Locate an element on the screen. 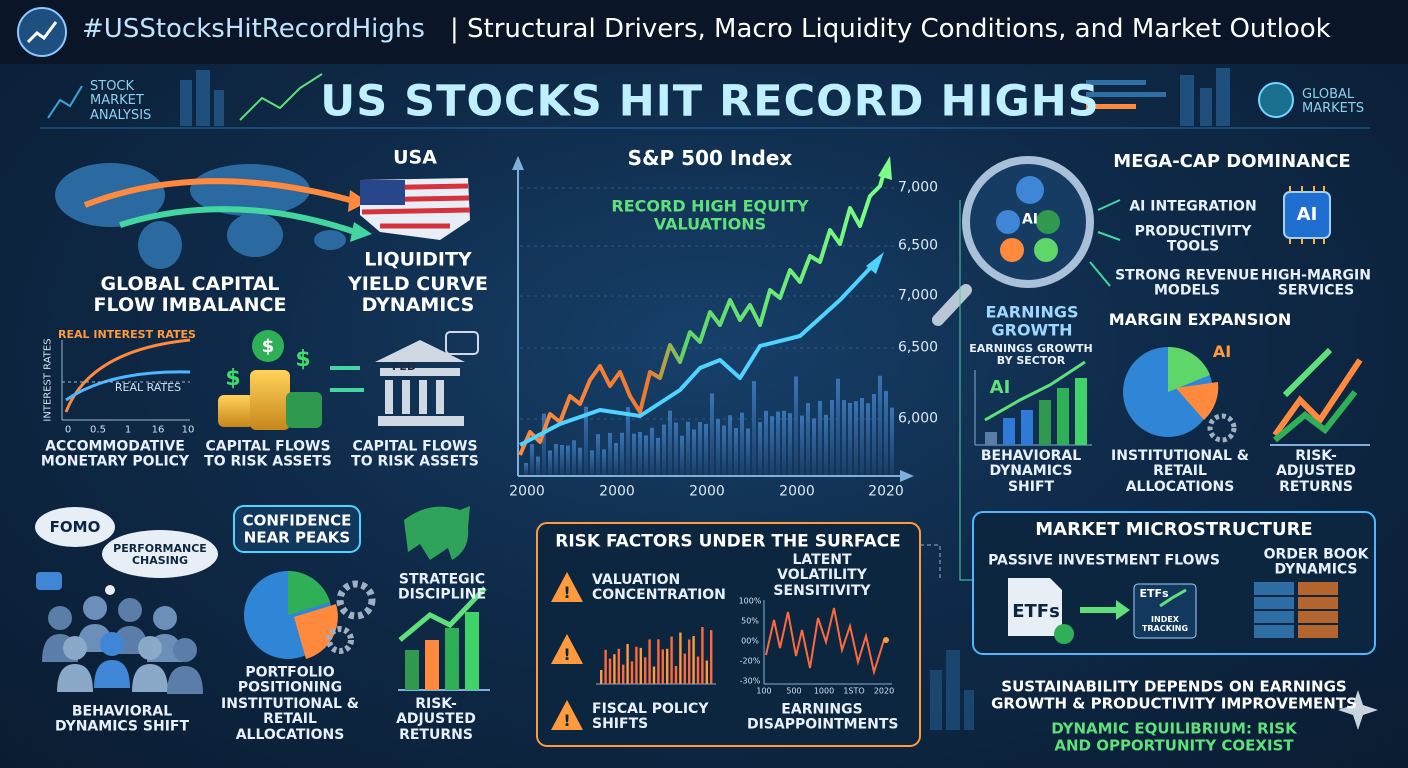  risk-box-part is located at coordinates (930, 562).